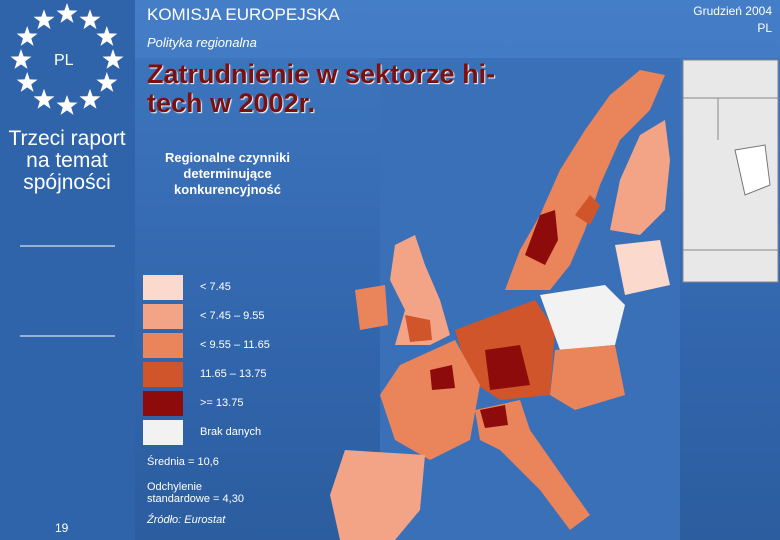 This screenshot has width=780, height=540. I want to click on region-uk, so click(420, 290).